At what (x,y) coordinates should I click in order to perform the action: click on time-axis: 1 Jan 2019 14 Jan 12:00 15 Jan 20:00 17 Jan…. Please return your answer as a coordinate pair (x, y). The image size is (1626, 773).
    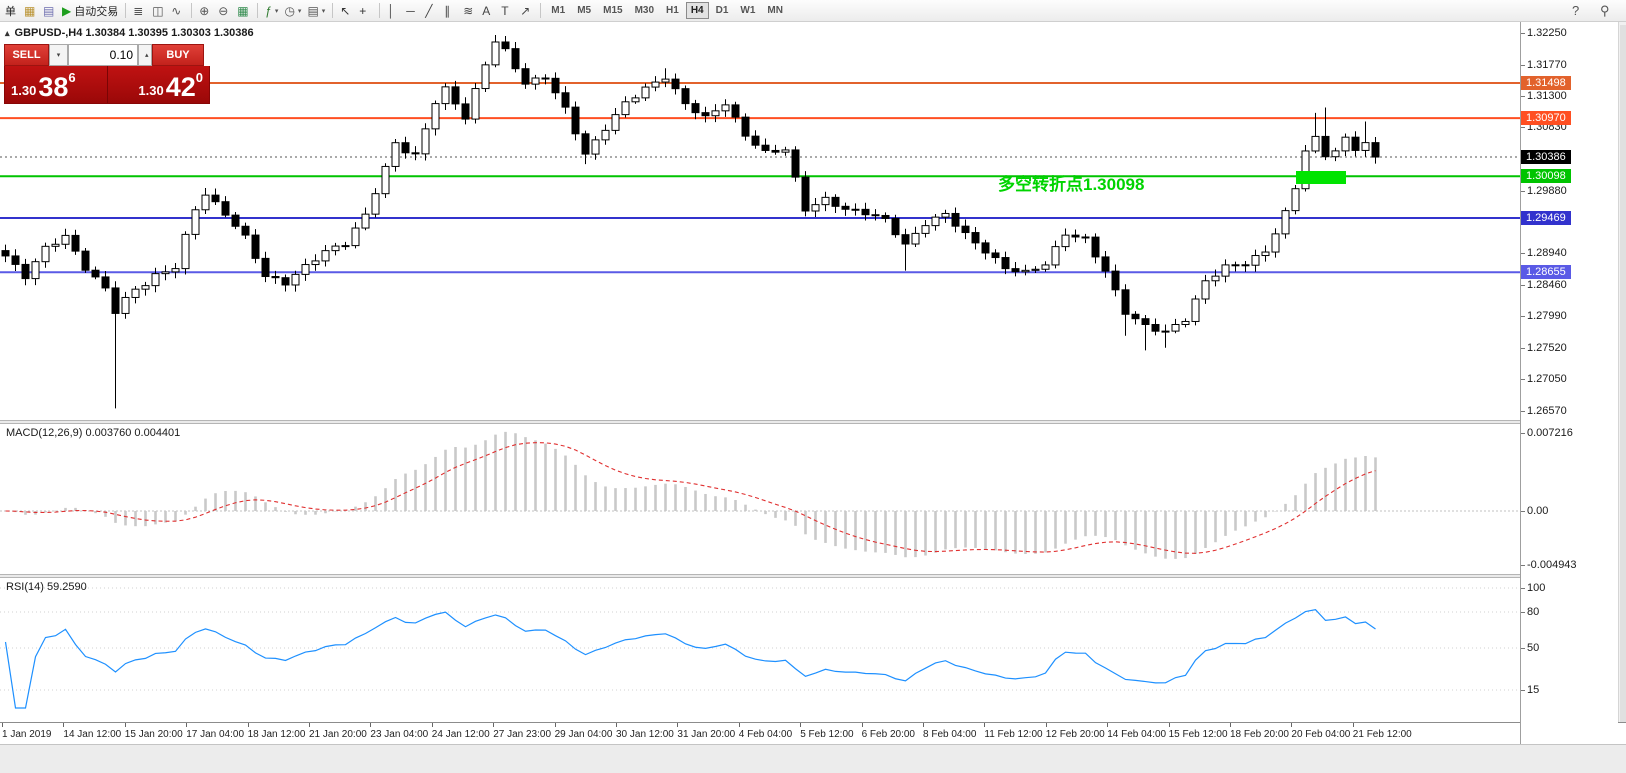
    Looking at the image, I should click on (813, 733).